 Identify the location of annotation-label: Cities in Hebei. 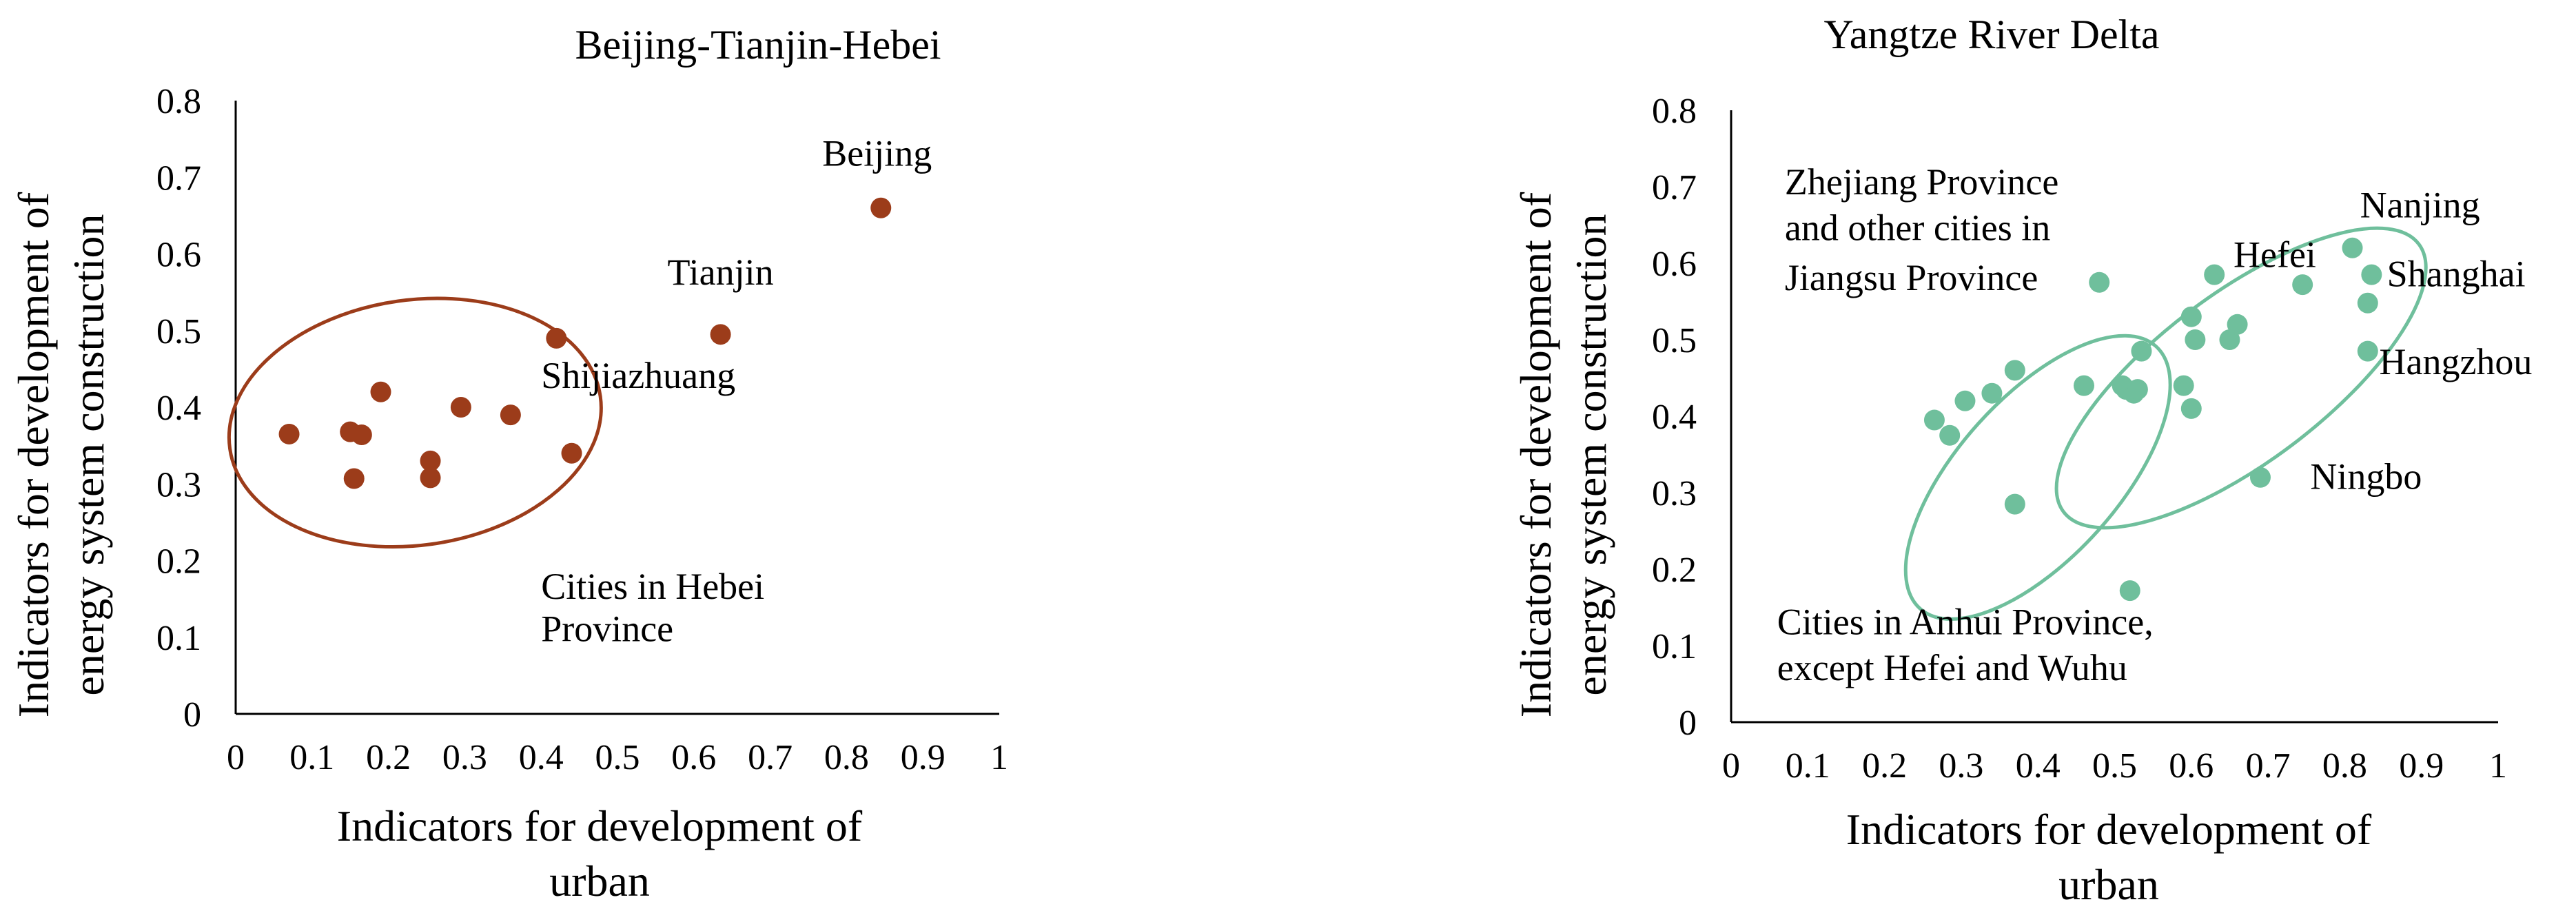
(652, 586).